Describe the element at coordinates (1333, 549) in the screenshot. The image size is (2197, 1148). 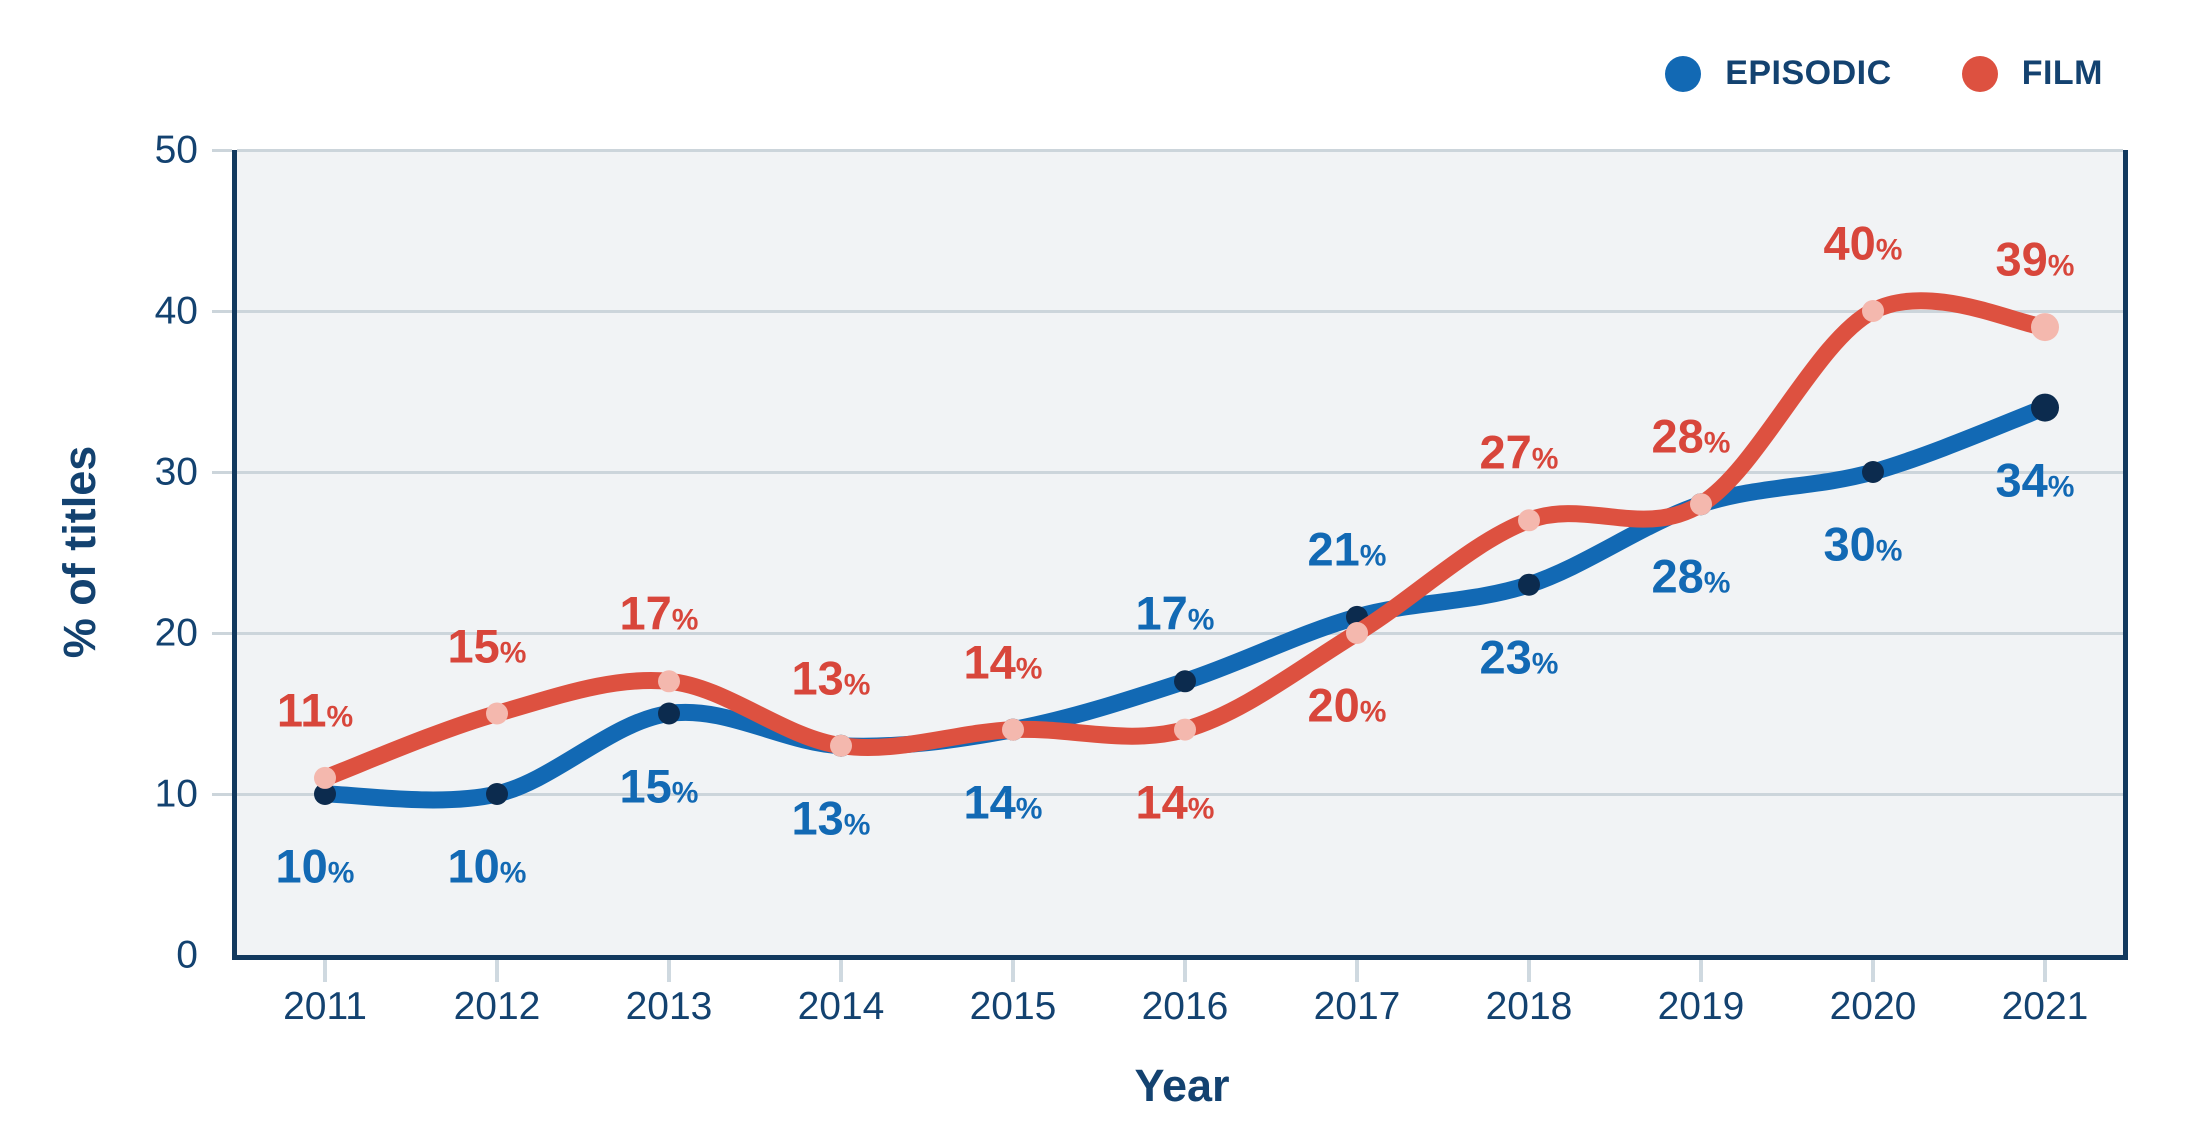
I see `value-number: 21` at that location.